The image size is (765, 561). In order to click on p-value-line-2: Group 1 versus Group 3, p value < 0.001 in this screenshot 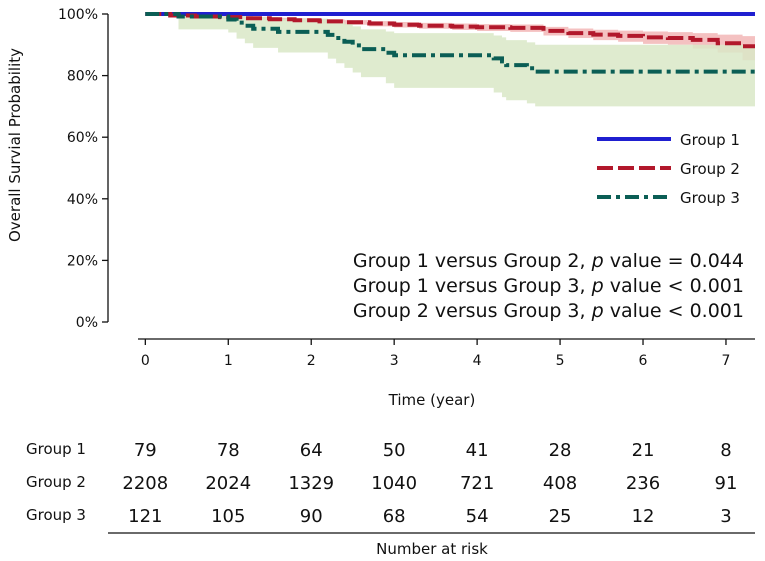, I will do `click(548, 286)`.